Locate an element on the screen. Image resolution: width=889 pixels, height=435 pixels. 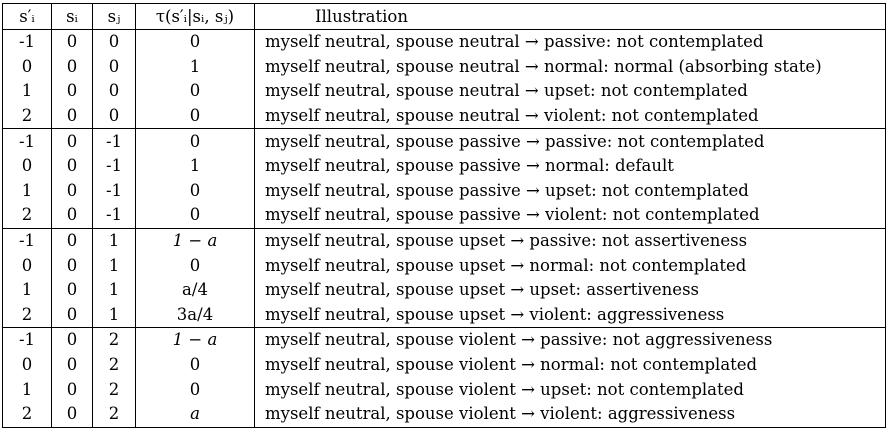
header-s-i: sᵢ is located at coordinates (72, 16).